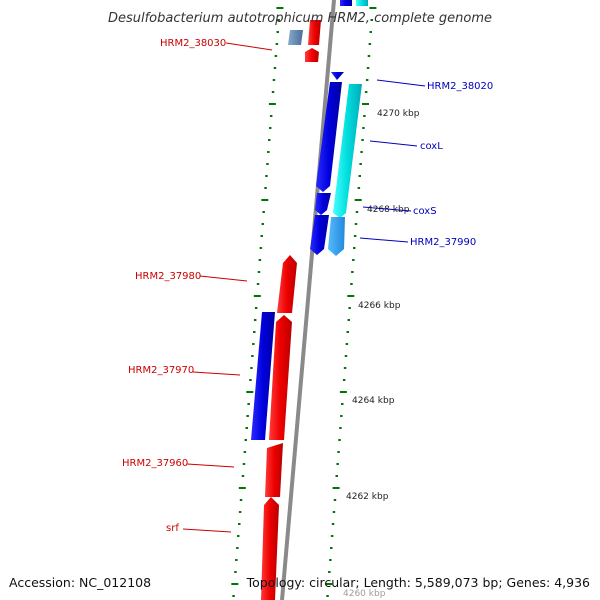 The width and height of the screenshot is (600, 600). Describe the element at coordinates (161, 370) in the screenshot. I see `label-hrm2-37970: HRM2_37970` at that location.